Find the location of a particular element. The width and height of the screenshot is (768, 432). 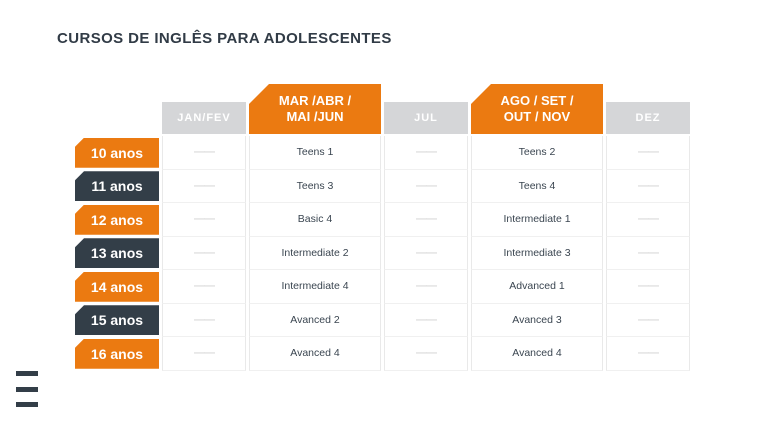

age-label: 14 anos is located at coordinates (117, 286).